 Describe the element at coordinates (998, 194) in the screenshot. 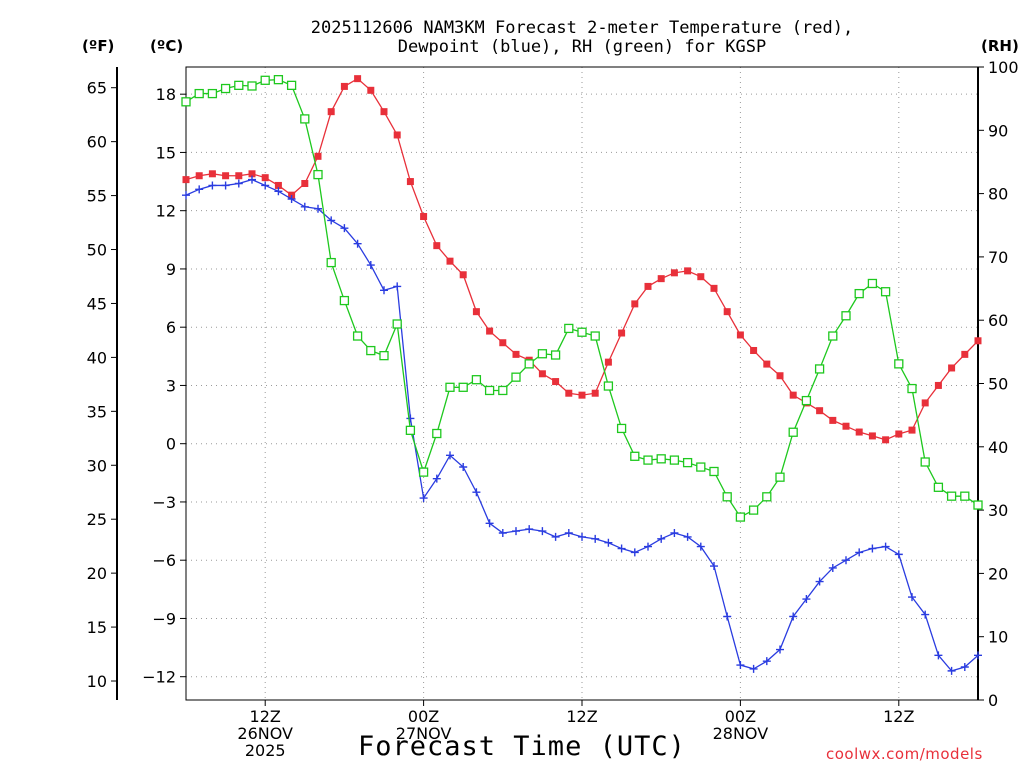

I see `rh-tick-label: 80` at that location.